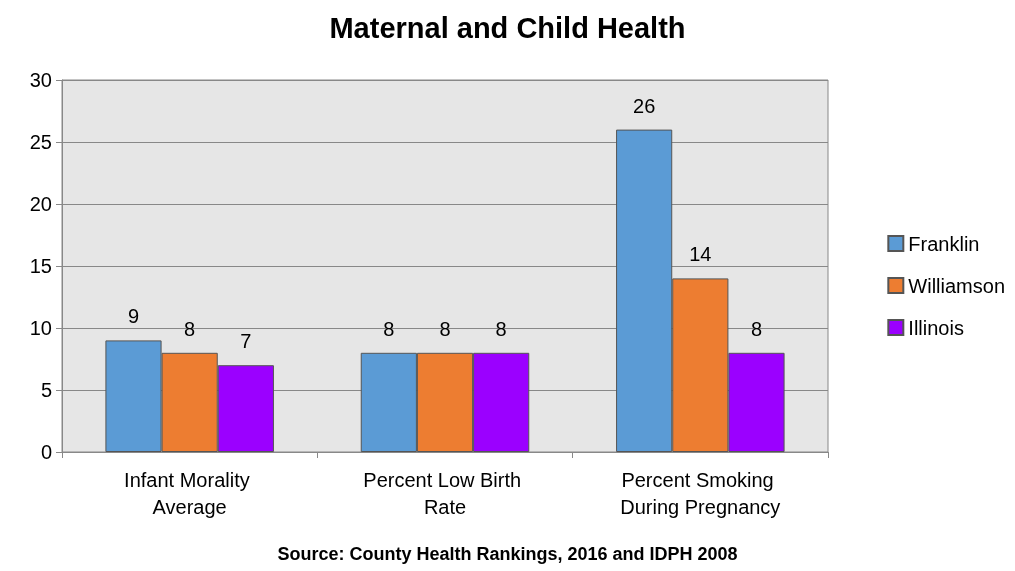 This screenshot has width=1015, height=571. What do you see at coordinates (46, 452) in the screenshot?
I see `y-tick-label: 0` at bounding box center [46, 452].